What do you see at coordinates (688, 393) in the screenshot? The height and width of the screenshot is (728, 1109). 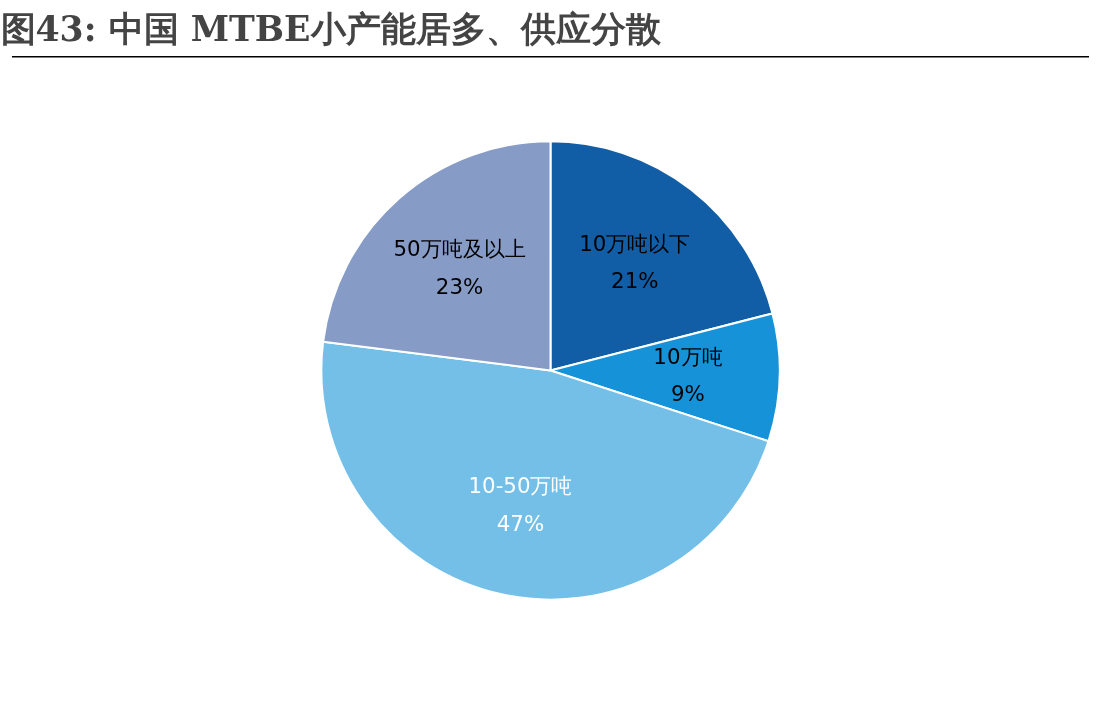 I see `data-label: 9%` at bounding box center [688, 393].